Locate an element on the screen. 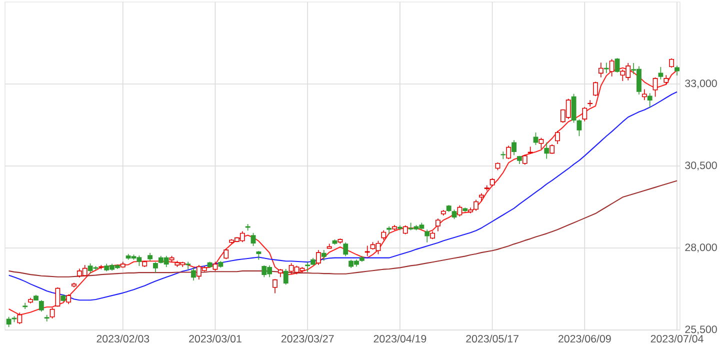  y-tick-label: 25,500 is located at coordinates (701, 330).